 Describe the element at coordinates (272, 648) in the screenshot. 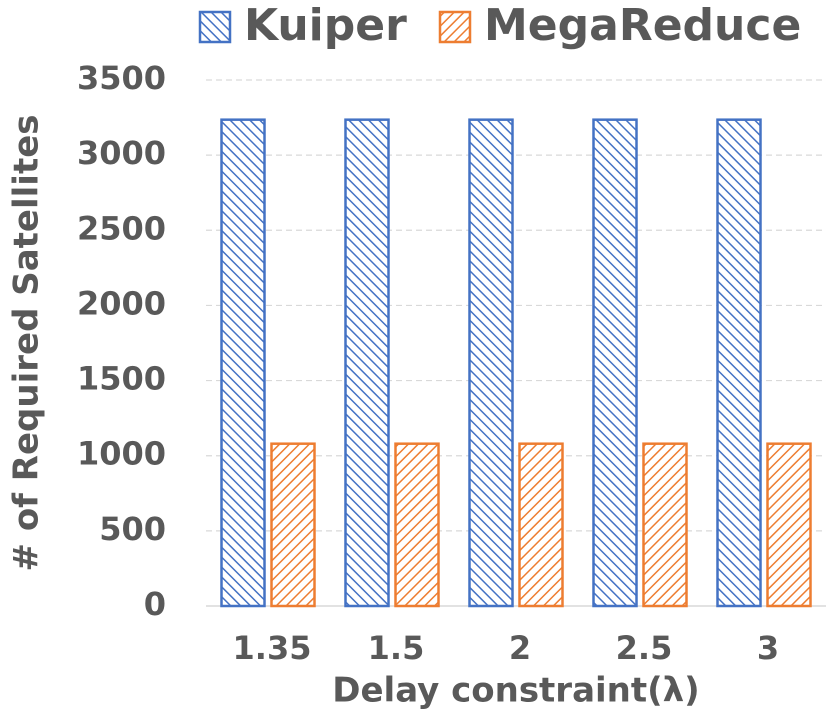

I see `x-tick-label: 1.35` at that location.